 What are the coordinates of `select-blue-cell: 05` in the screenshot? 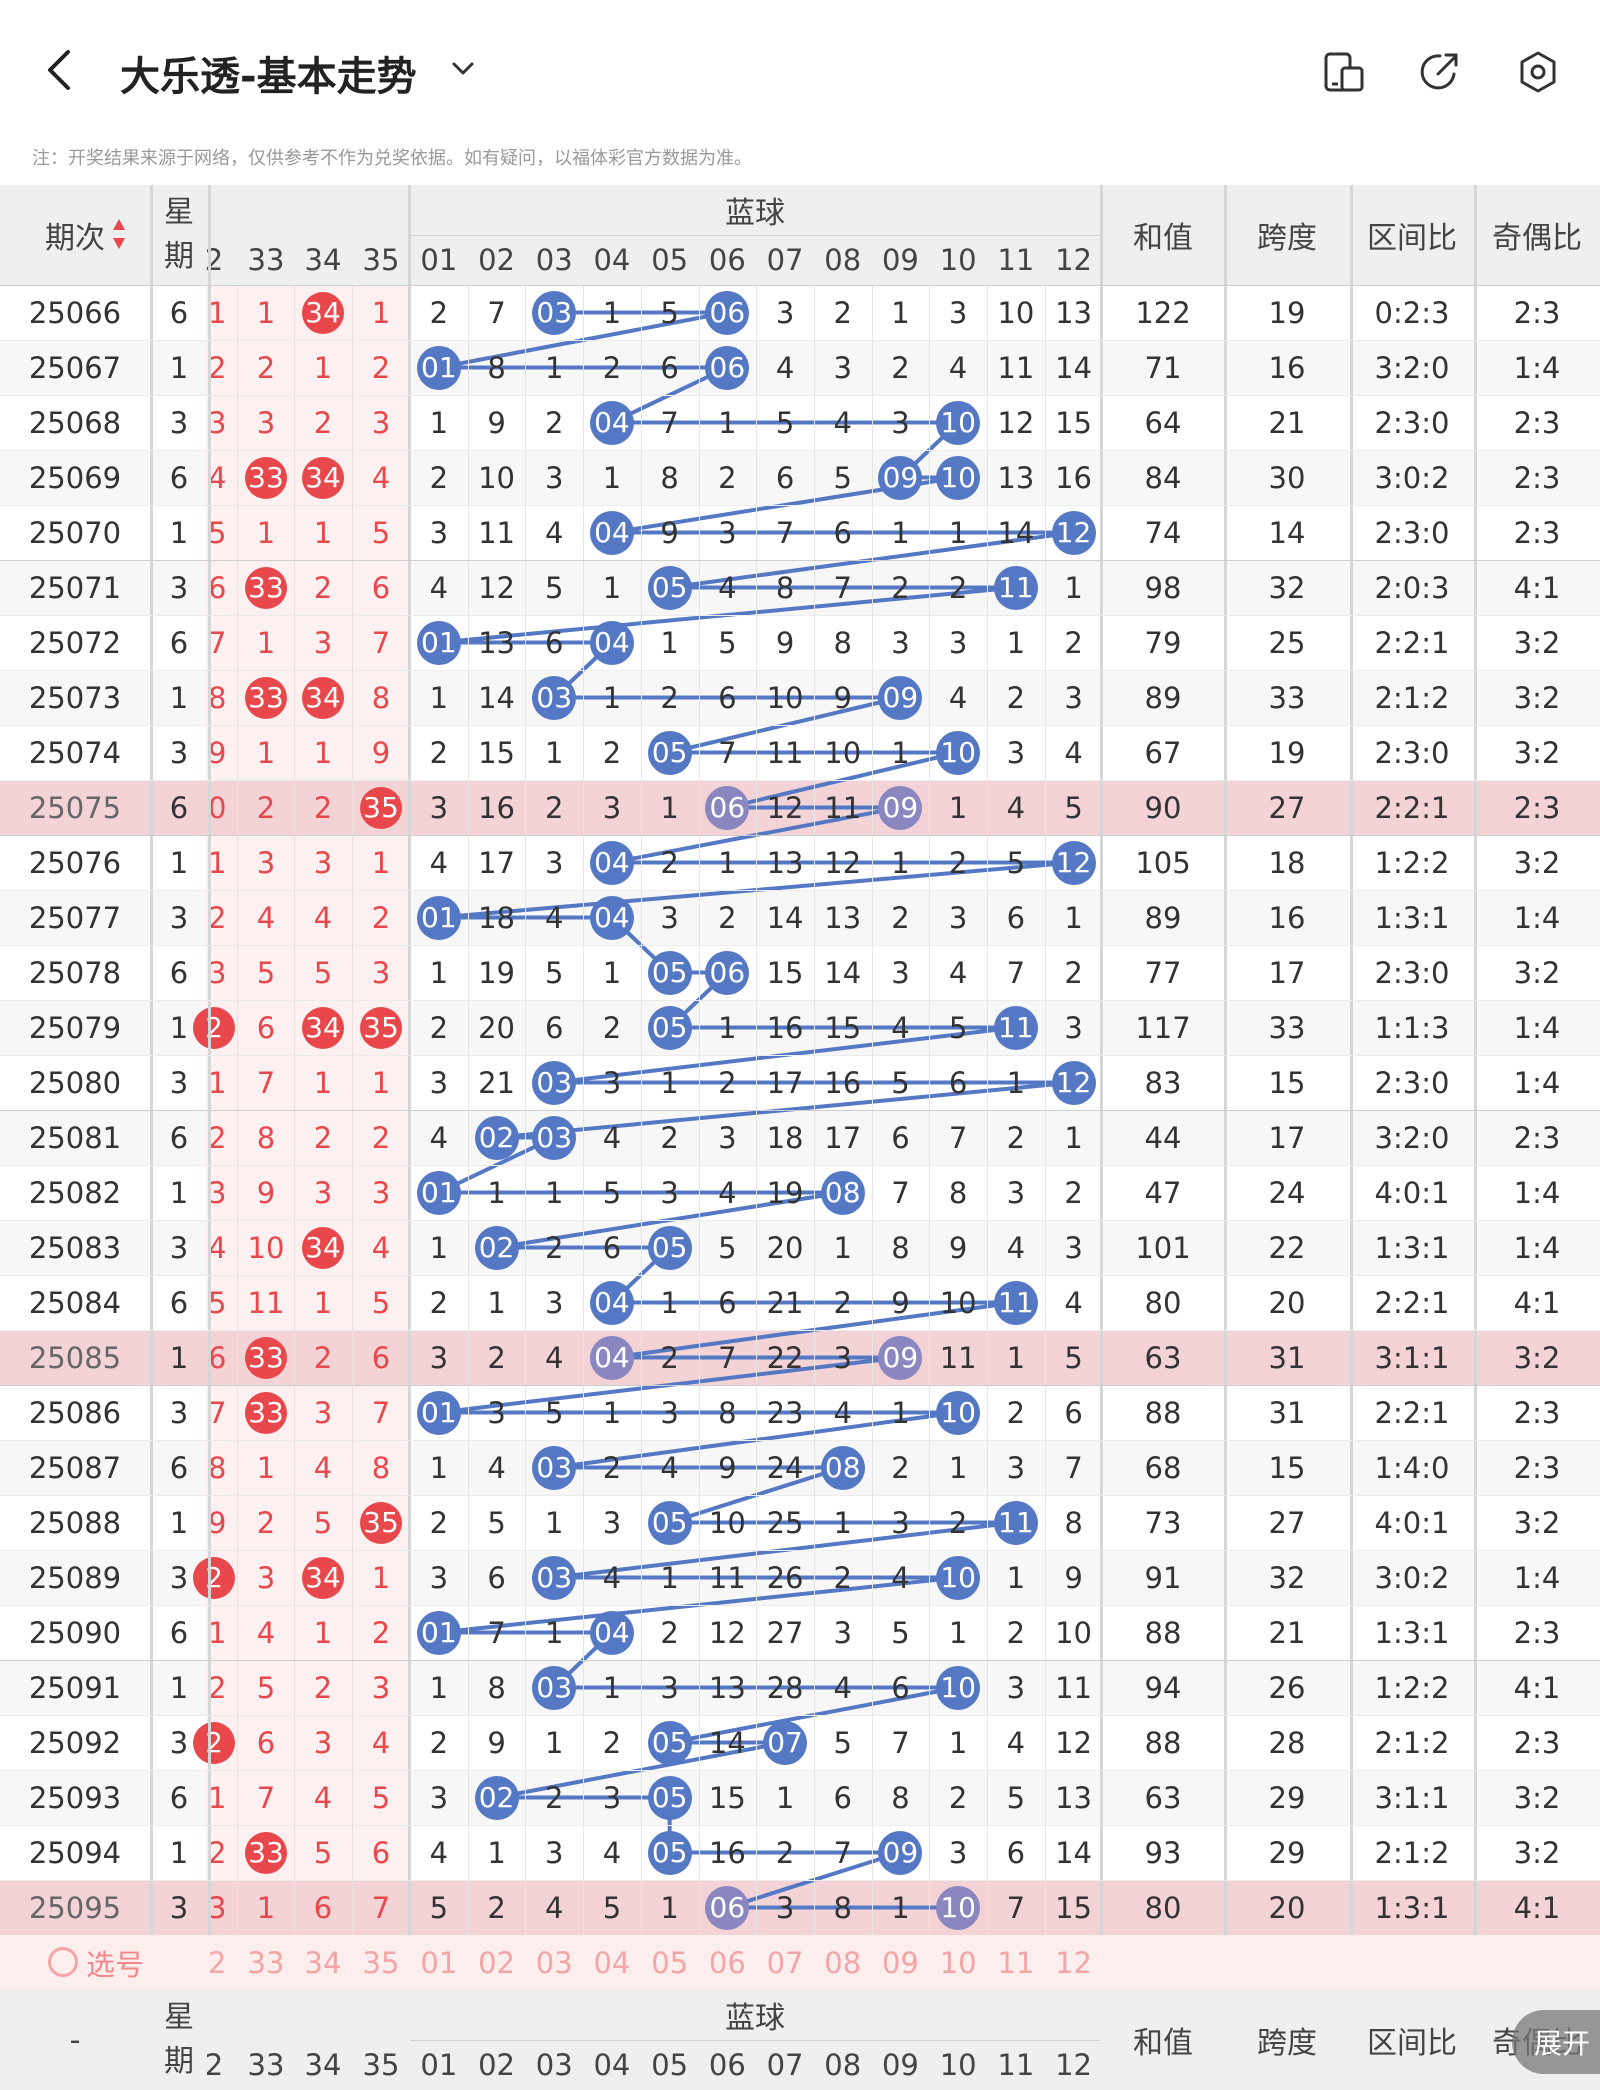 It's located at (670, 1962).